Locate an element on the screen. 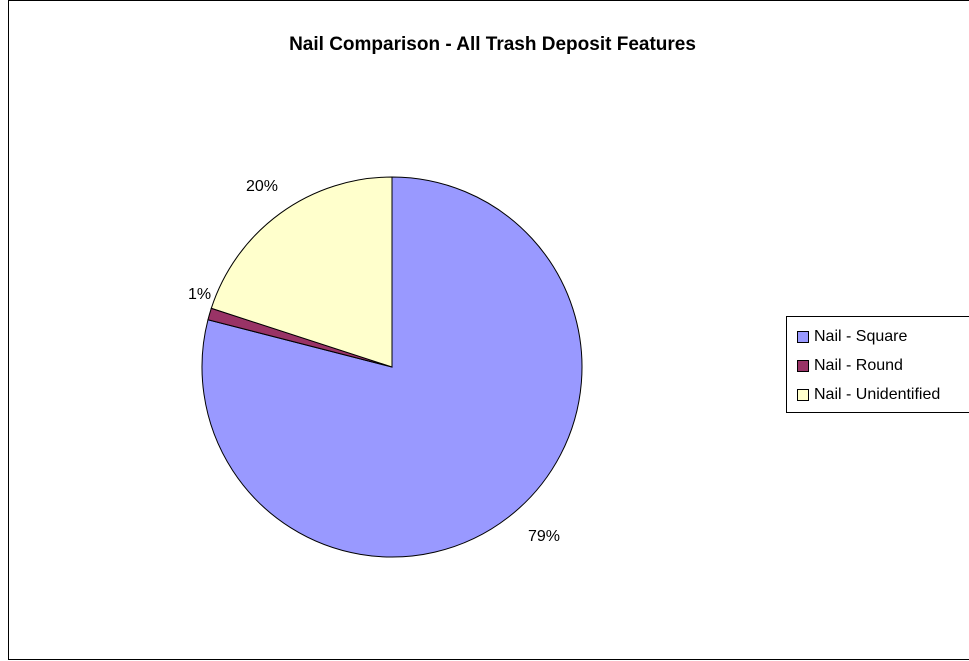  legend-item-unidentified: Nail - Unidentified is located at coordinates (878, 394).